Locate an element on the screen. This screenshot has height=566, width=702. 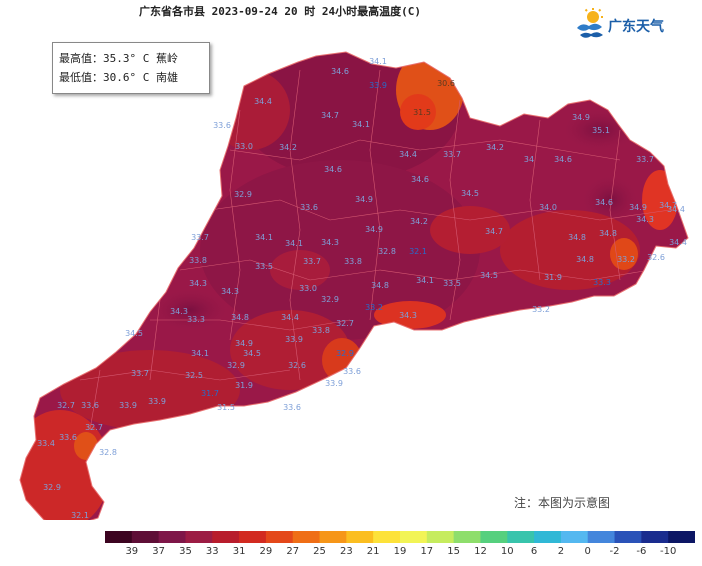
station-temperature-label: 32.1 is located at coordinates (80, 515).